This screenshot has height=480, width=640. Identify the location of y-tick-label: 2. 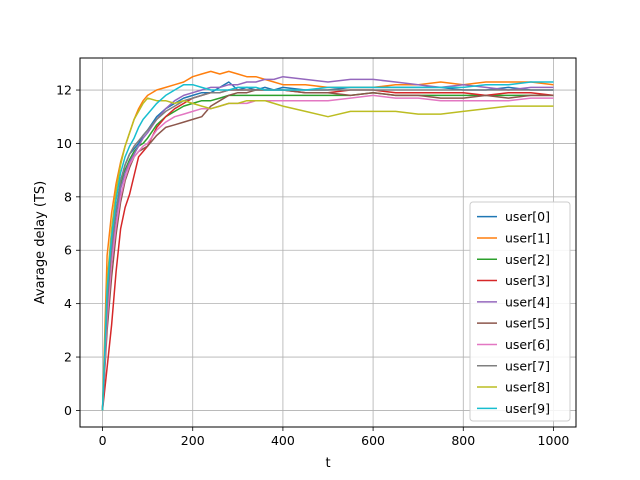
(68, 357).